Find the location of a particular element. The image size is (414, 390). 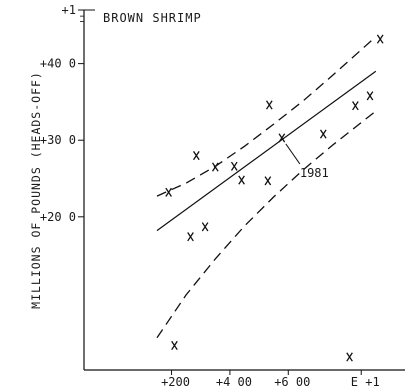

y-tick-label: +20 0 is located at coordinates (58, 217).